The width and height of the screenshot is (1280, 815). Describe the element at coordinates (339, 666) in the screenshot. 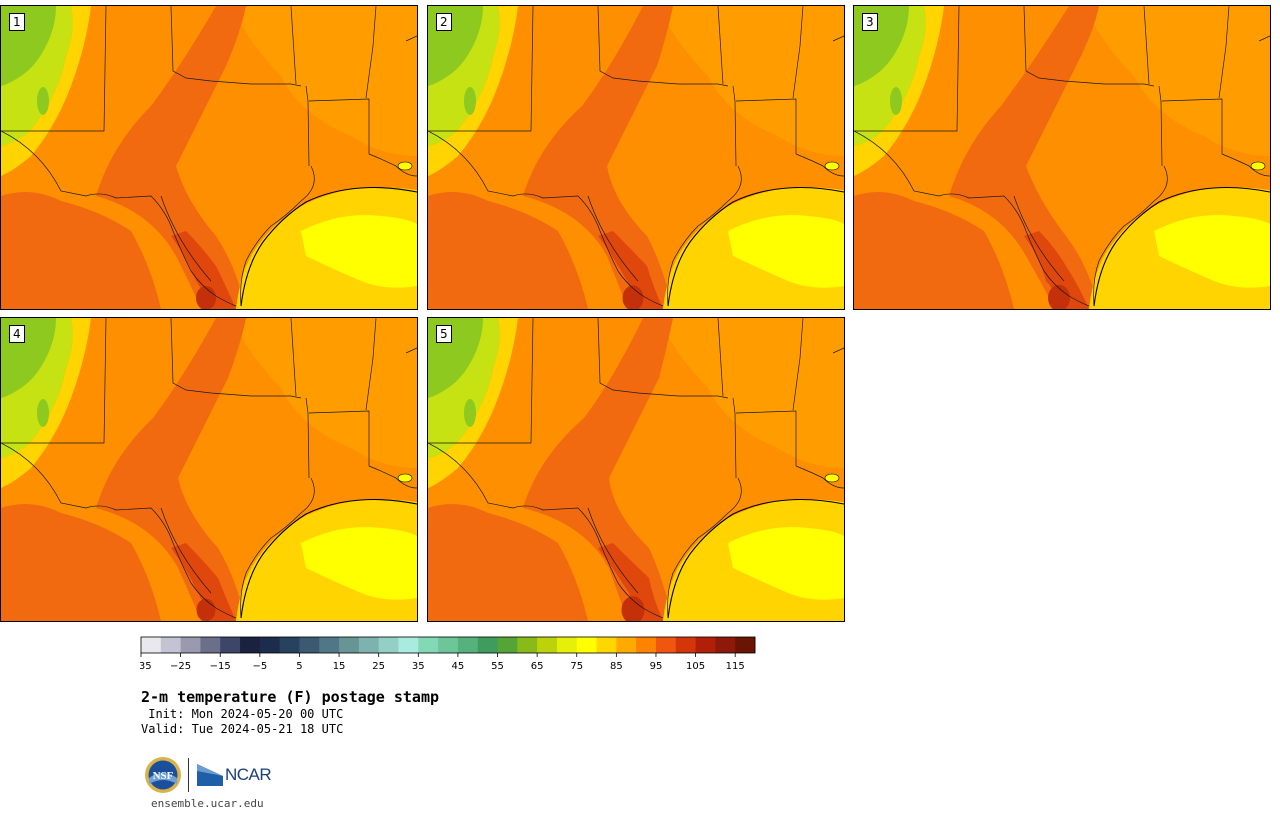

I see `colorbar-tick-label: 15` at that location.